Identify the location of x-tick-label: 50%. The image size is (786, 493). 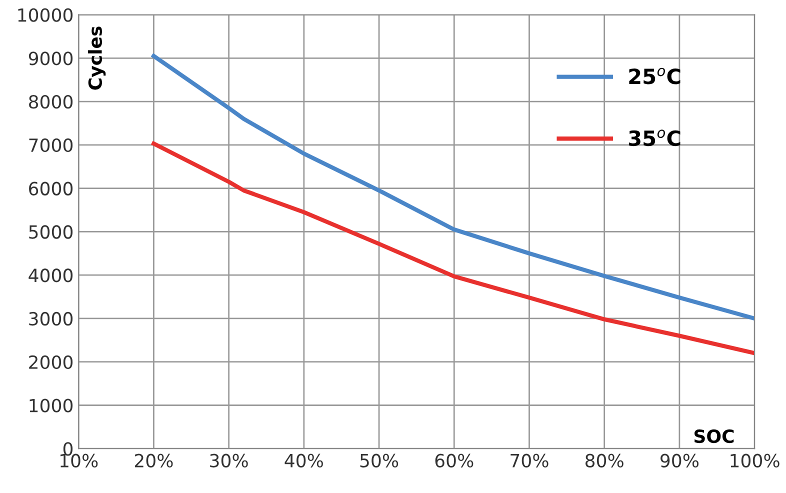
(379, 461).